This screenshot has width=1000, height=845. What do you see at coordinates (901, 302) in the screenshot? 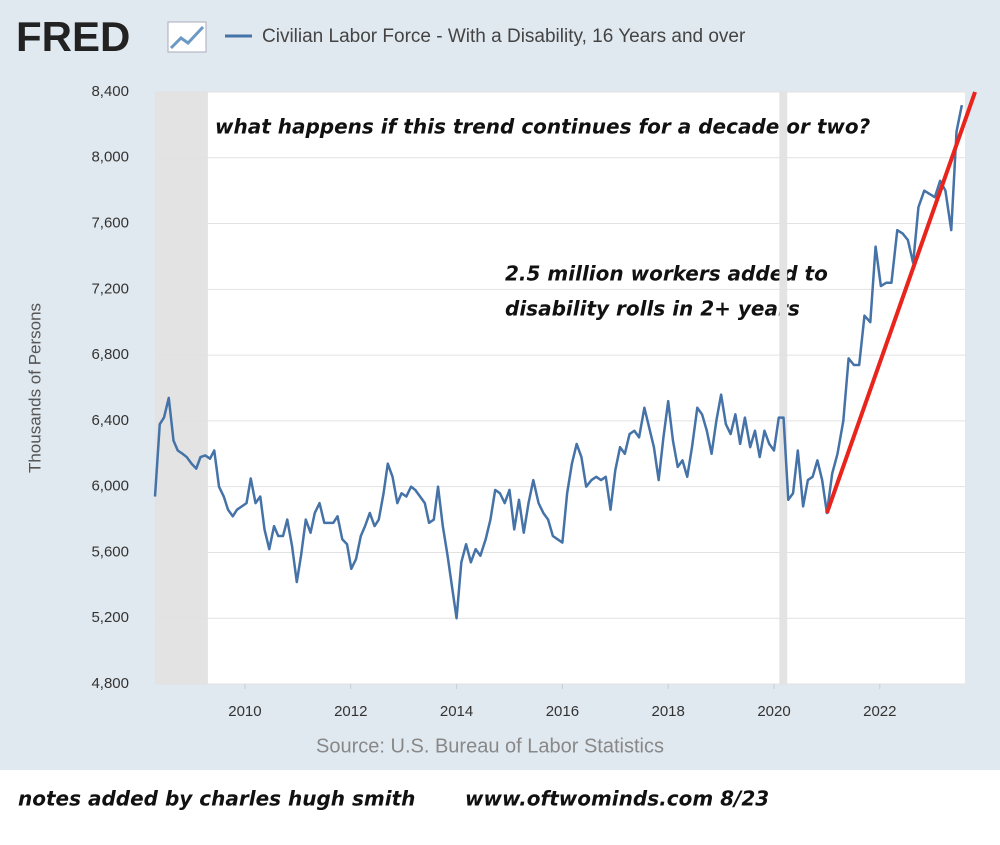
I see `trend-line` at bounding box center [901, 302].